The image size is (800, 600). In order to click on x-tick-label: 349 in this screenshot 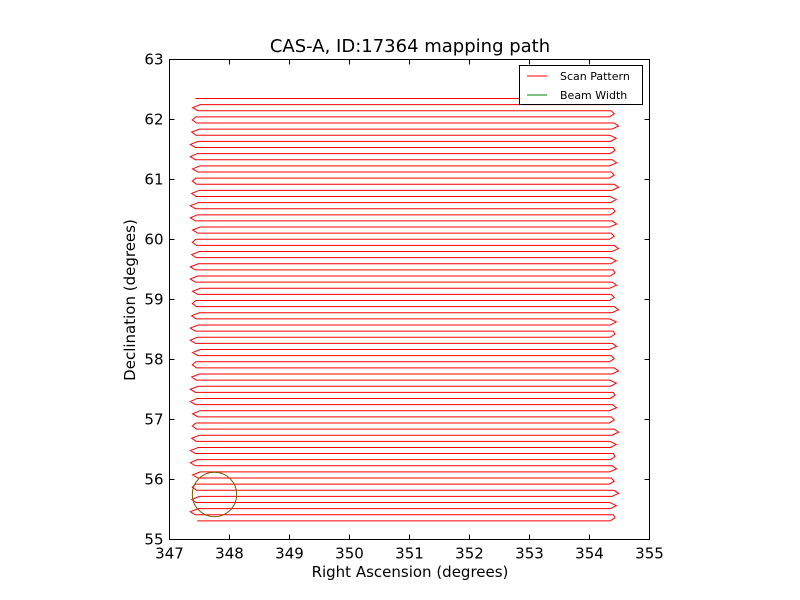, I will do `click(289, 554)`.